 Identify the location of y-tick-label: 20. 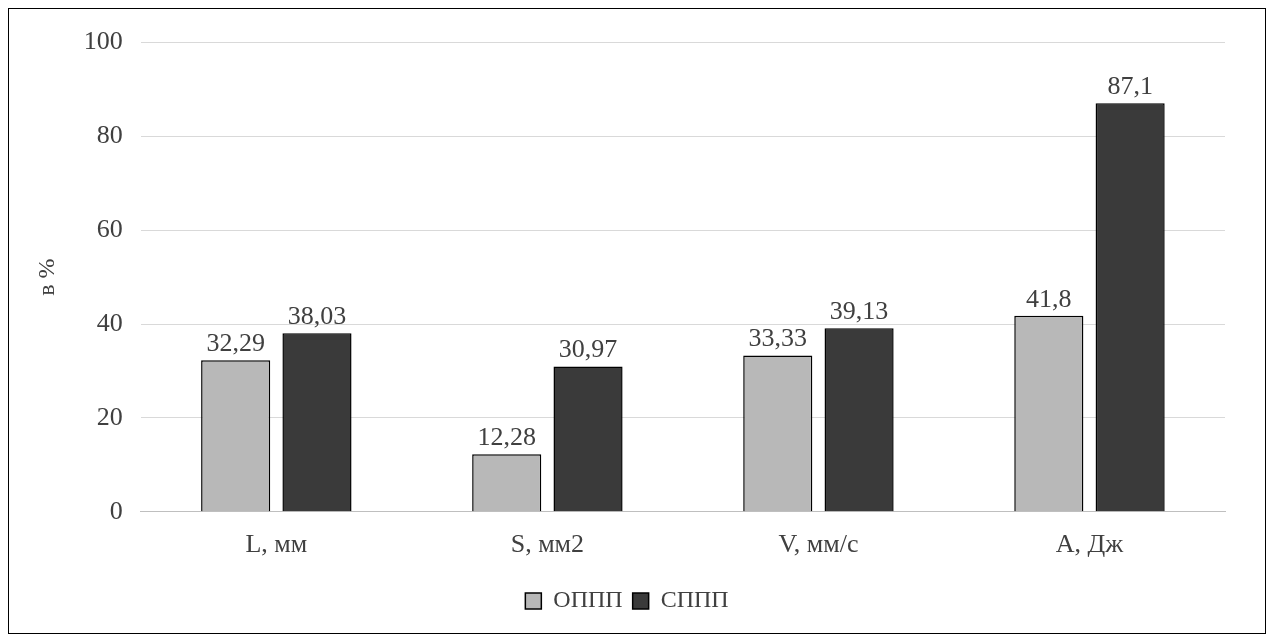
(109, 416).